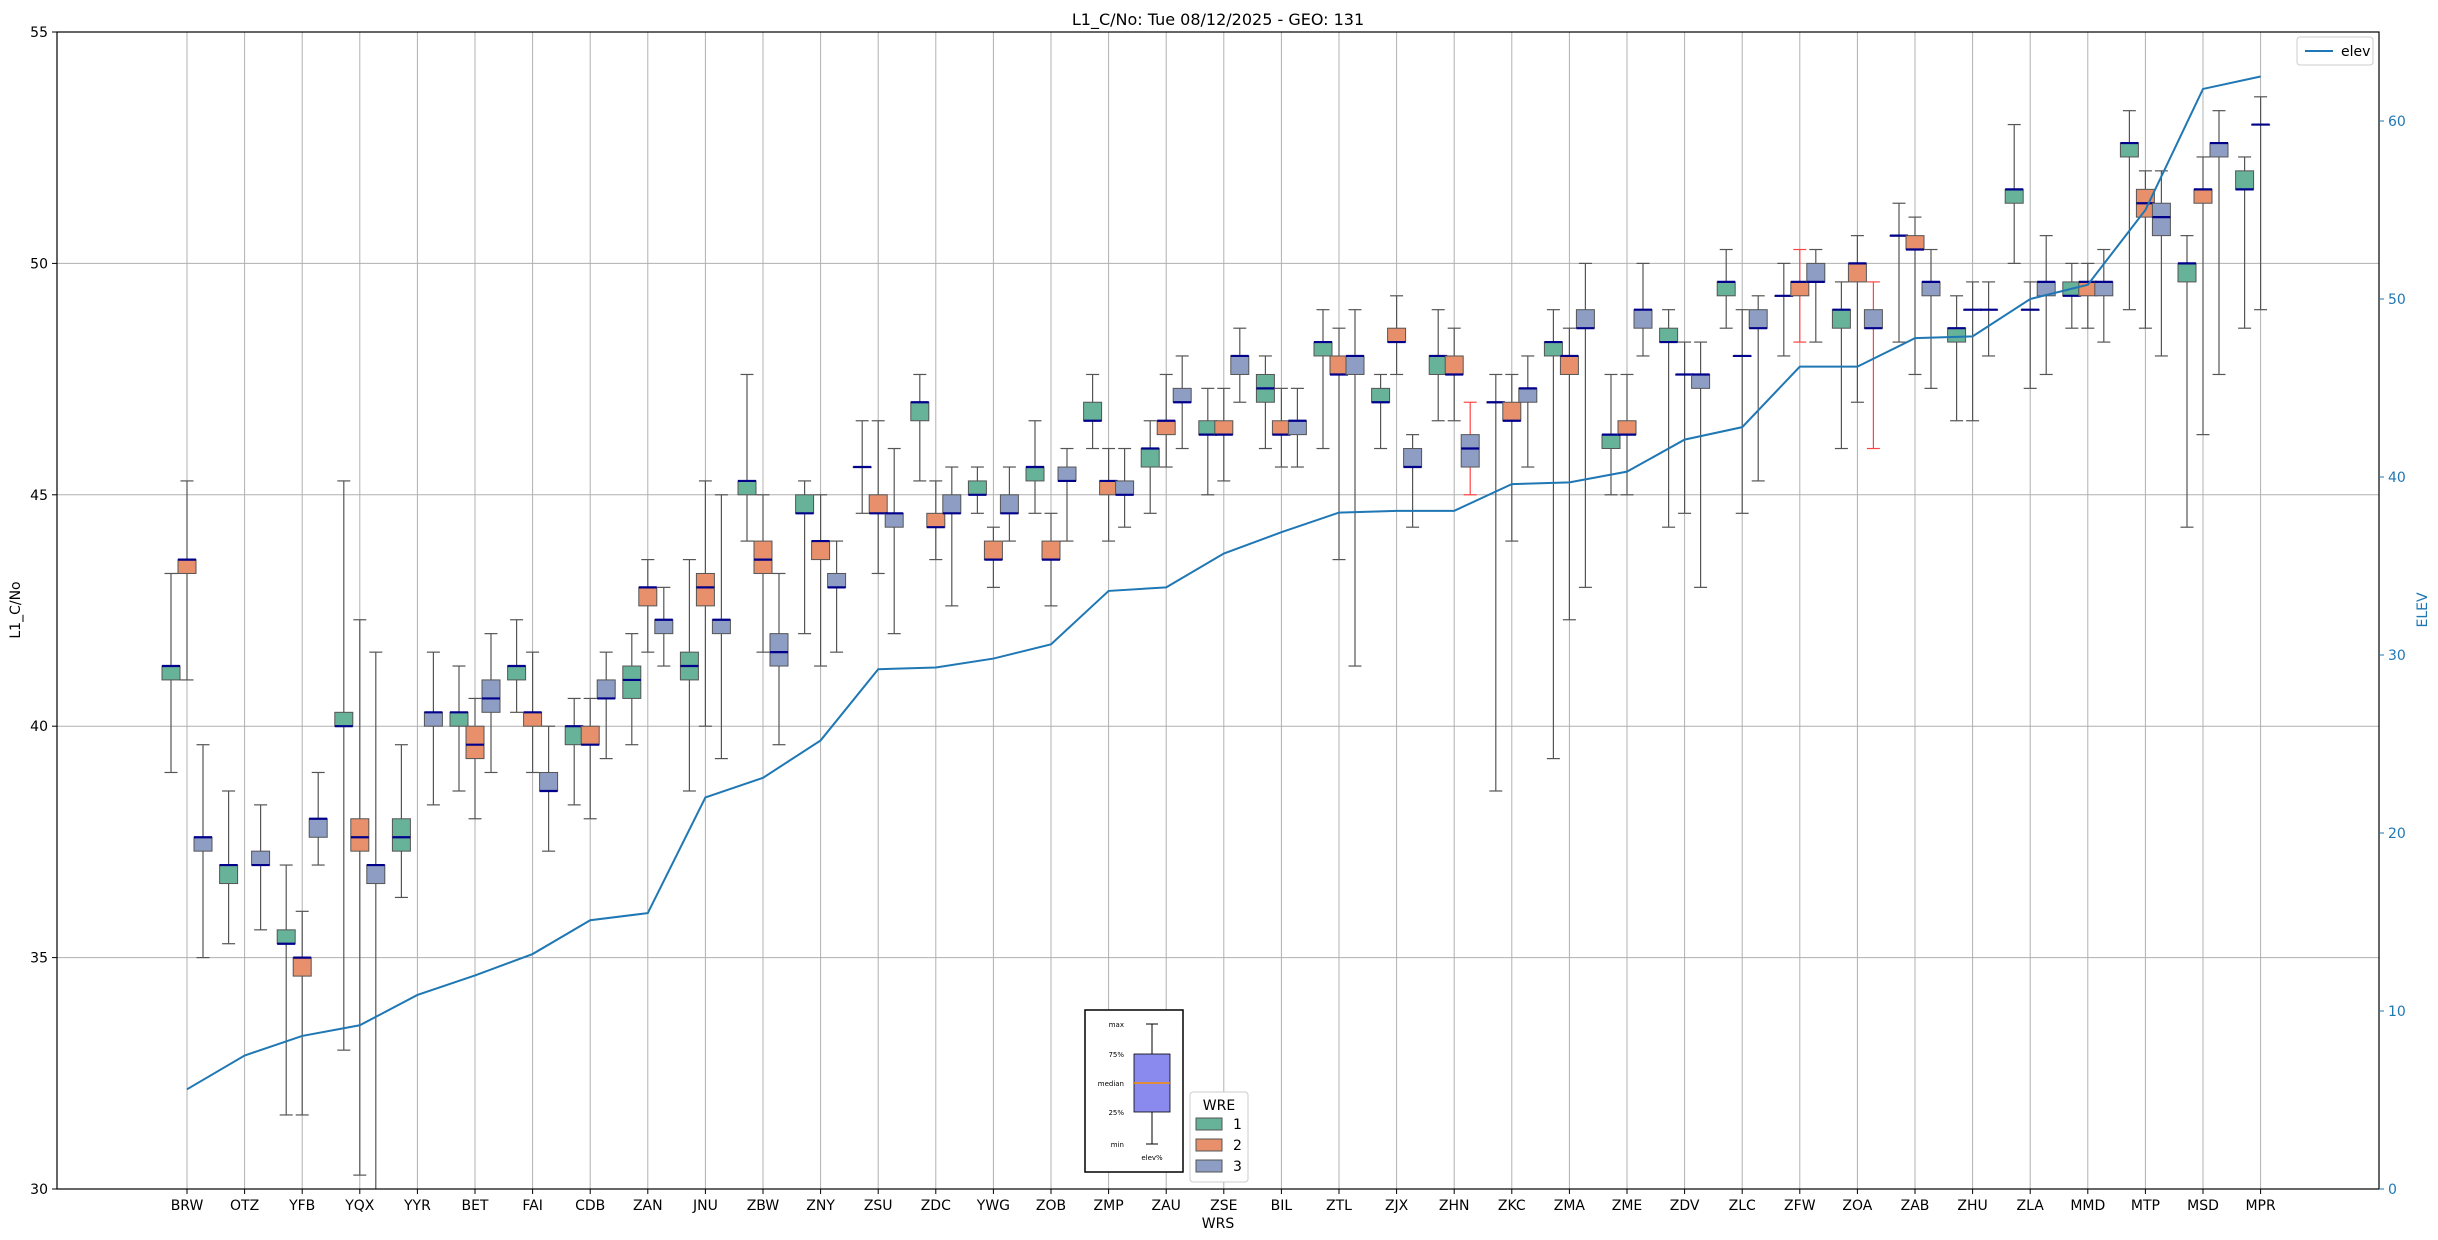 This screenshot has width=2438, height=1240. Describe the element at coordinates (1643, 309) in the screenshot. I see `box-zme-wre3` at that location.